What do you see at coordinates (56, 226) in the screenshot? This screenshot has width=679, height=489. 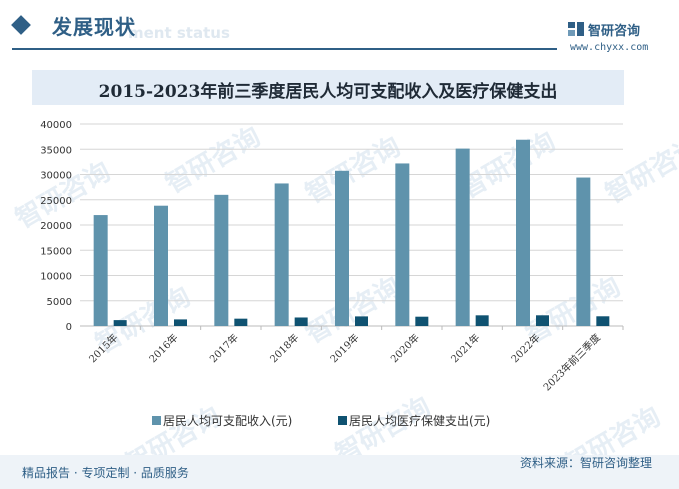 I see `y-tick-label: 20000` at bounding box center [56, 226].